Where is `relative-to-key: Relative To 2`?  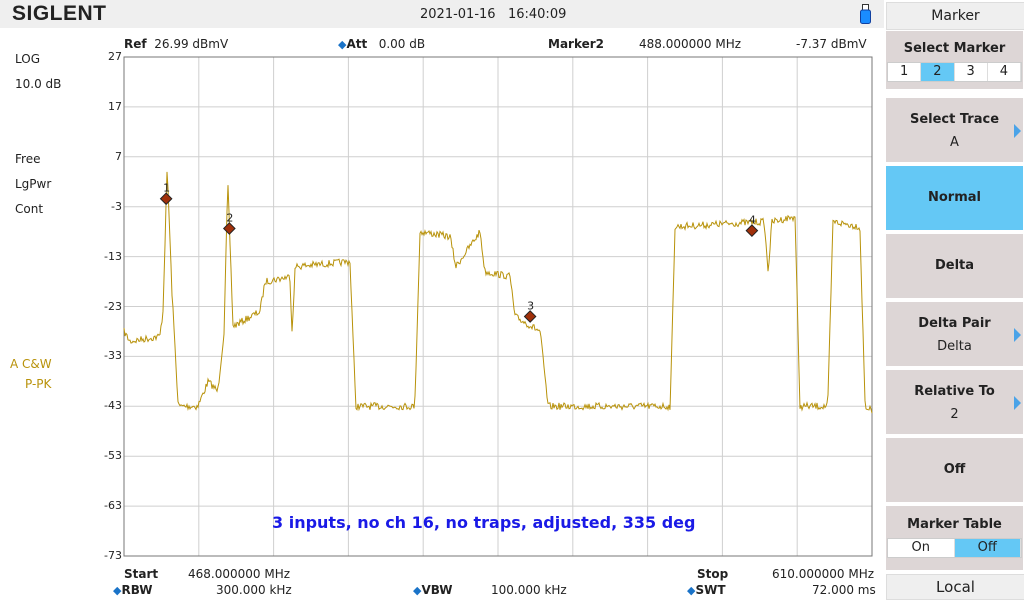 relative-to-key: Relative To 2 is located at coordinates (954, 402).